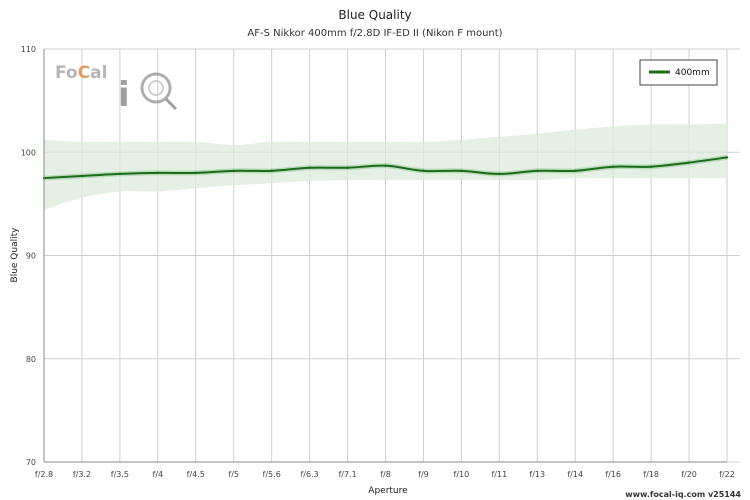 The image size is (750, 500). Describe the element at coordinates (727, 474) in the screenshot. I see `x-tick-label: f/22` at that location.